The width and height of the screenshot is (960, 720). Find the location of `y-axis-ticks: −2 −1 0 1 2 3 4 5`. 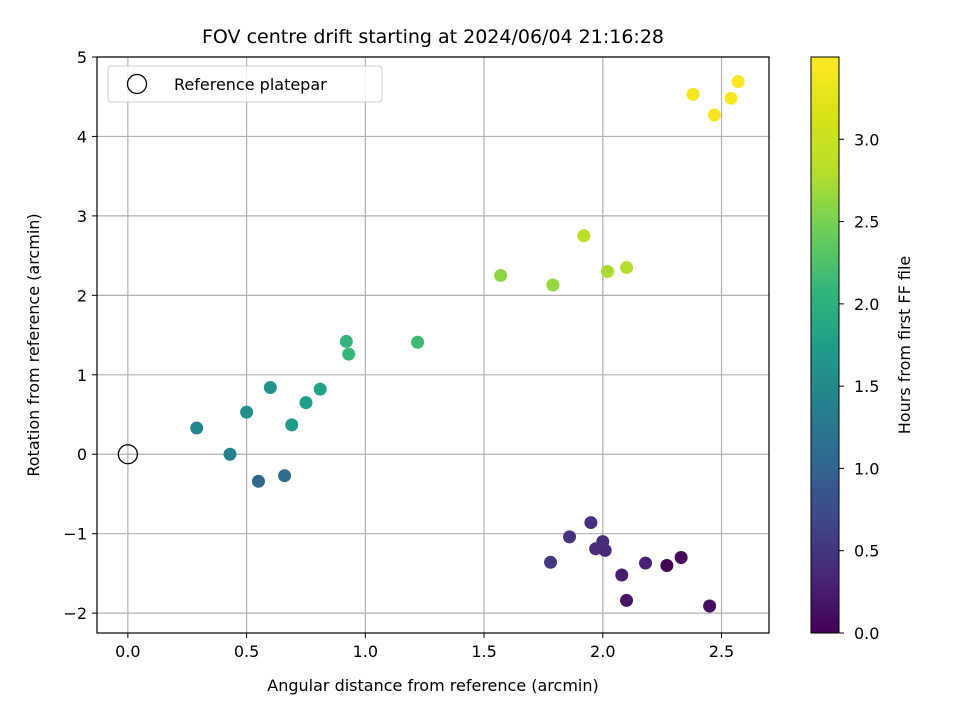

y-axis-ticks: −2 −1 0 1 2 3 4 5 is located at coordinates (80, 335).